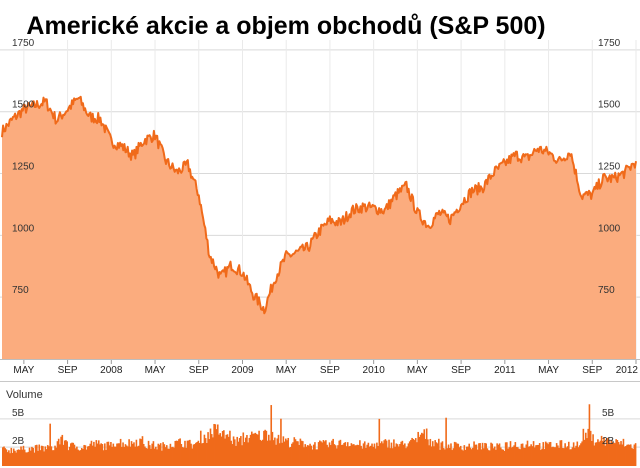  Describe the element at coordinates (23, 167) in the screenshot. I see `price-tick-label: 1250` at that location.